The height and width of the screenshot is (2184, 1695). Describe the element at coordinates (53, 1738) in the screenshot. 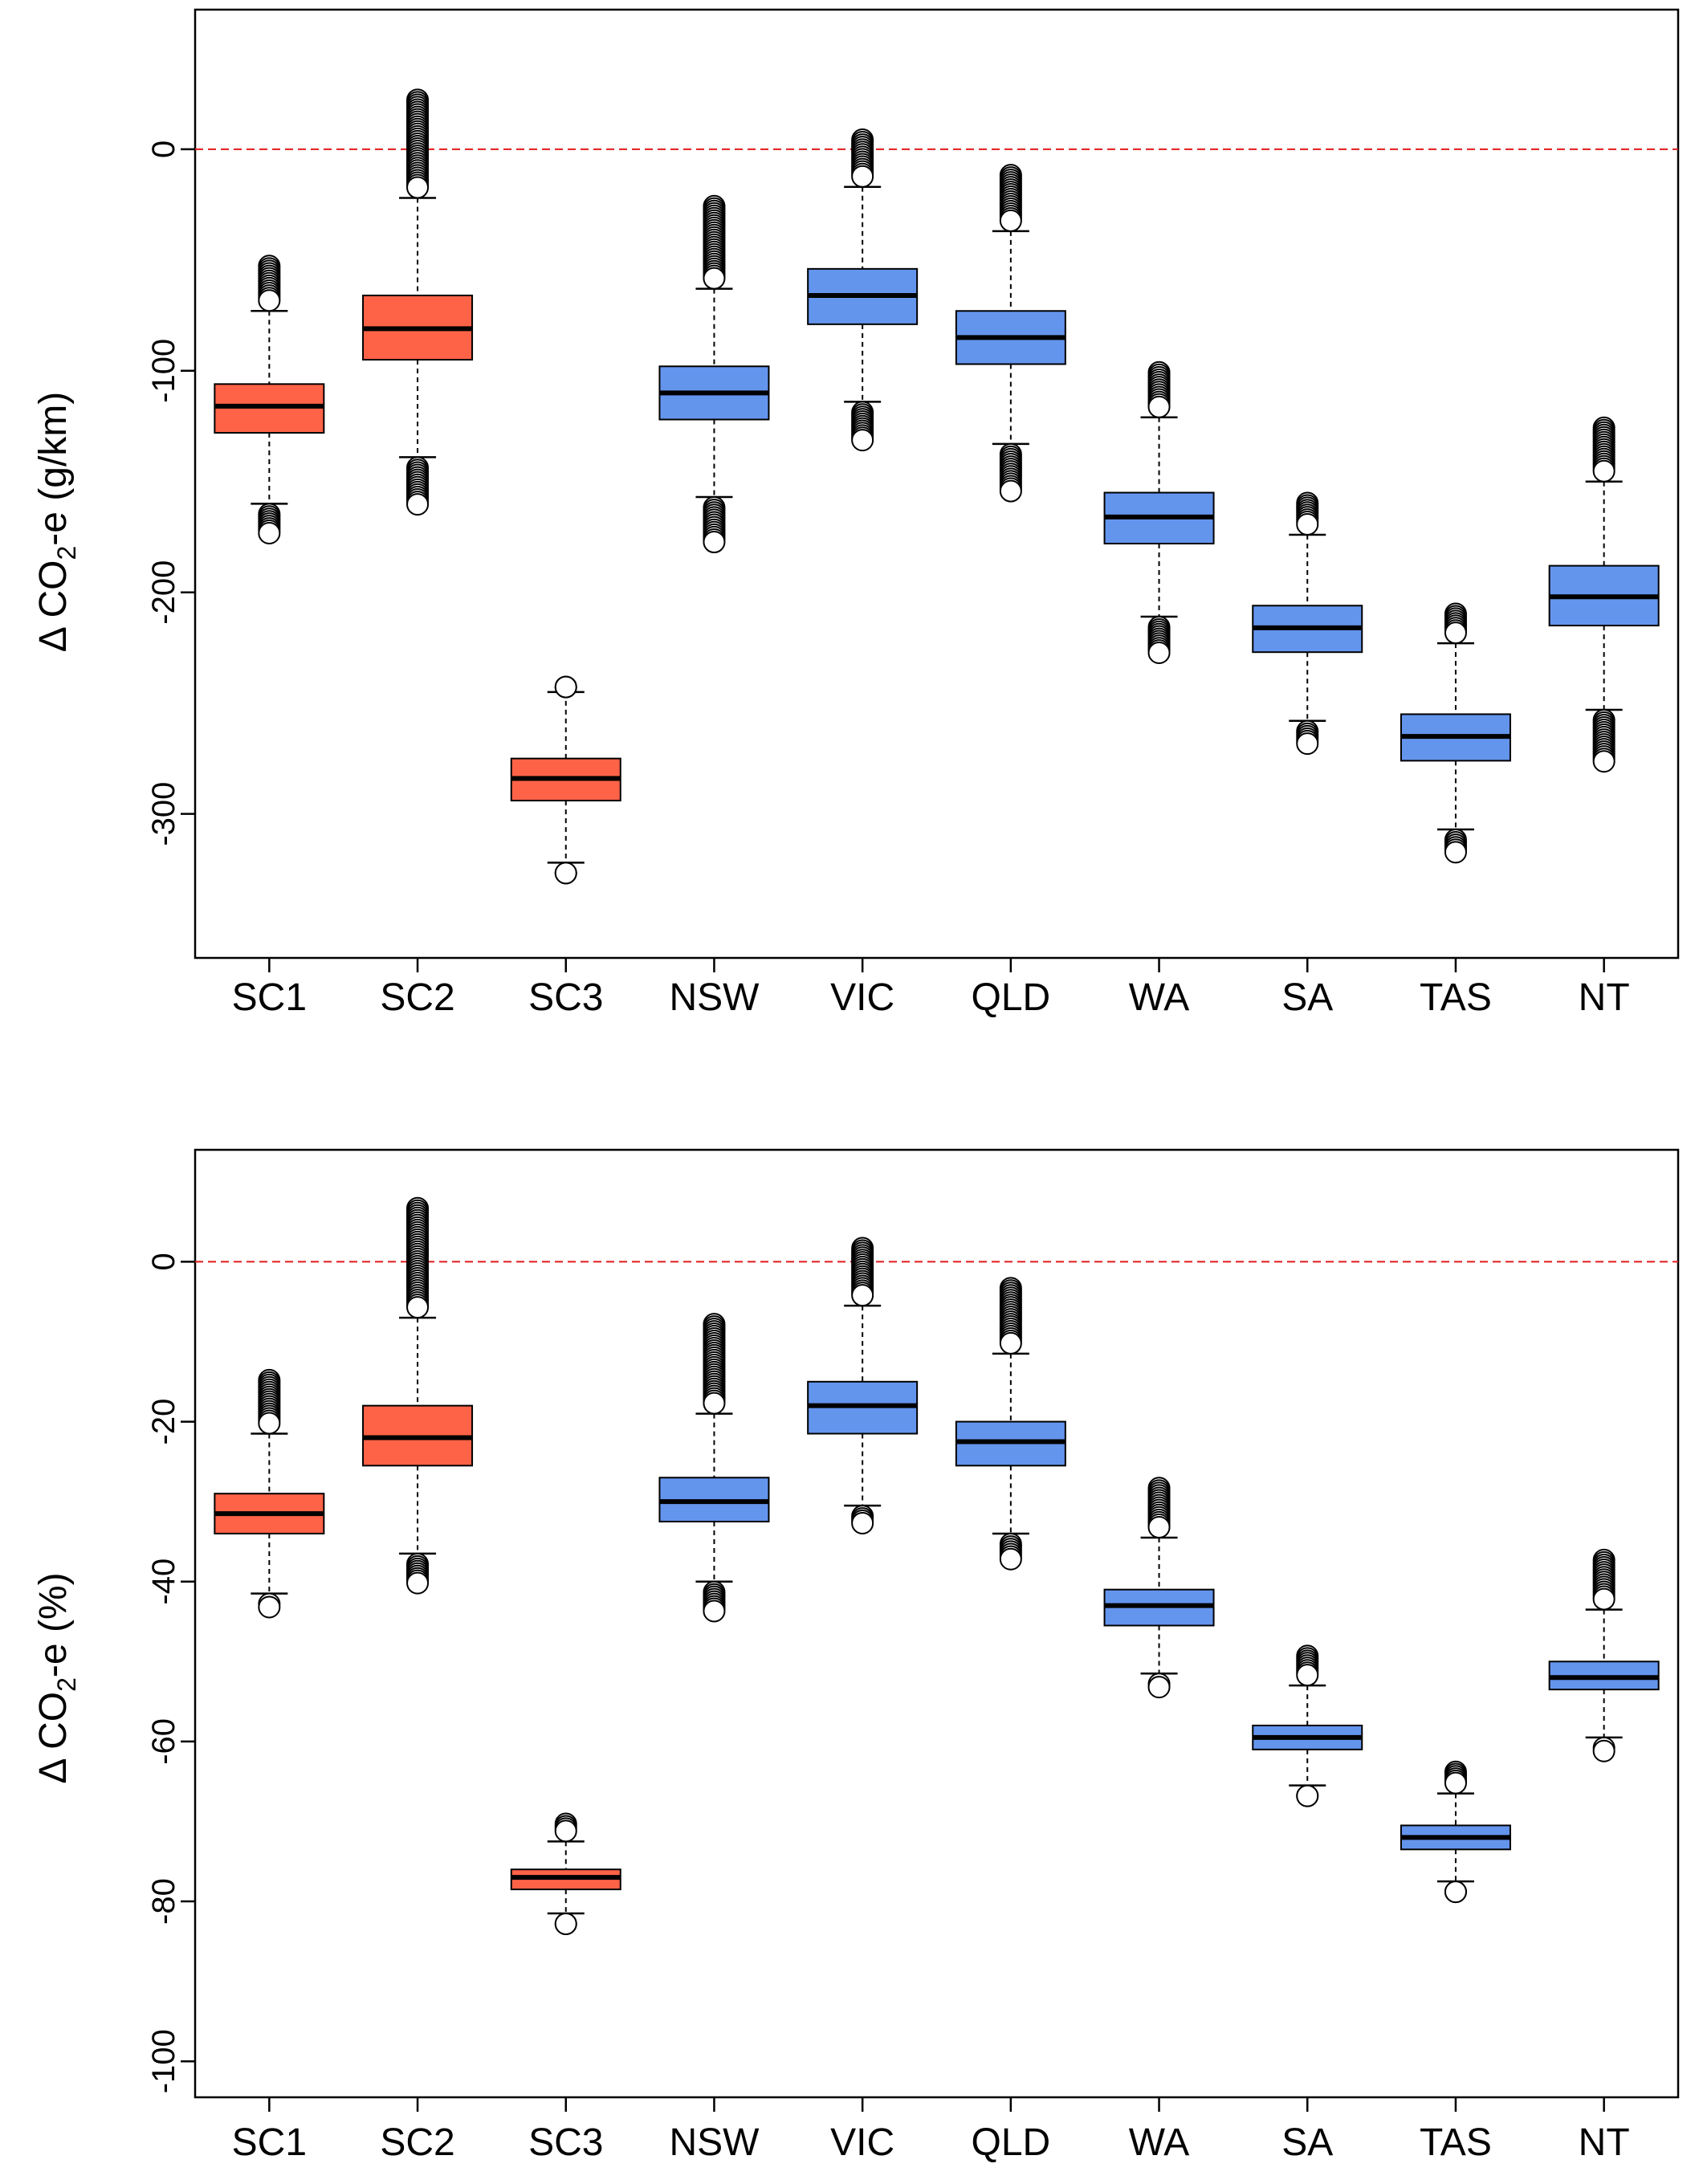

I see `y-axis-title-bottom-prefix: Δ CO` at that location.